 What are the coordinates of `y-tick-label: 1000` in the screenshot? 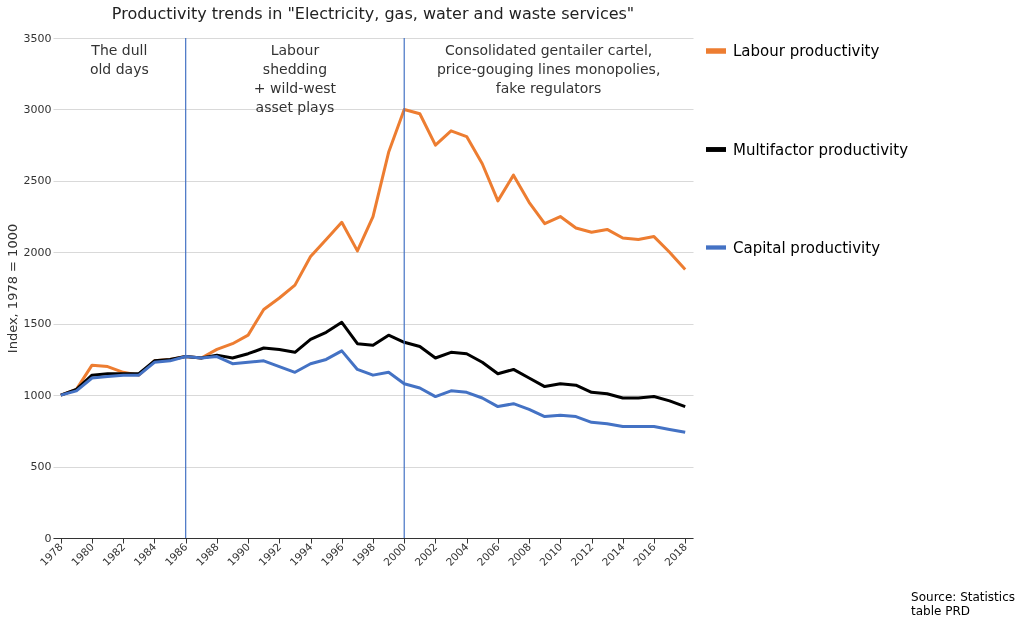 It's located at (37, 395).